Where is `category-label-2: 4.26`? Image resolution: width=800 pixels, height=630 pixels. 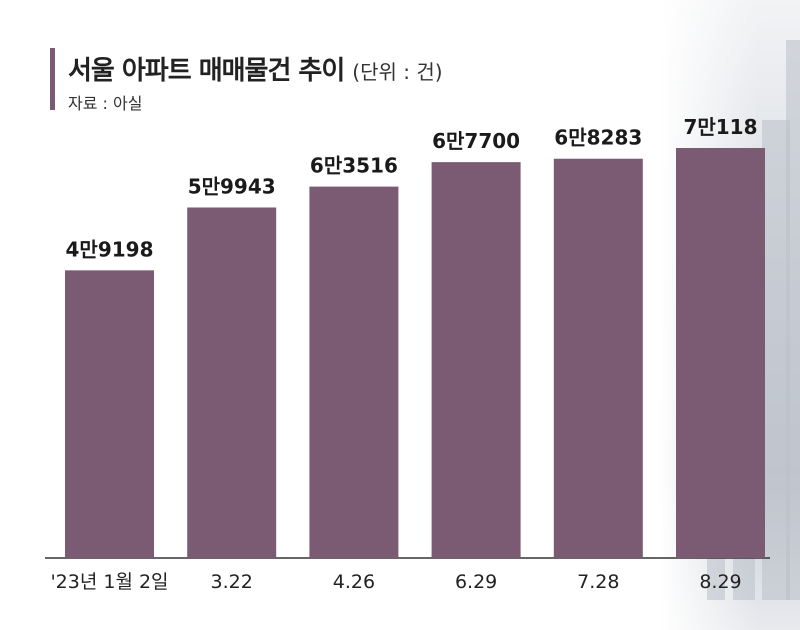 category-label-2: 4.26 is located at coordinates (354, 582).